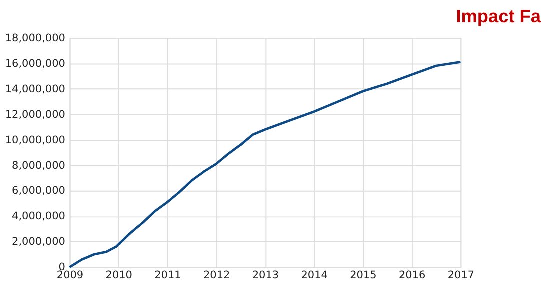 The width and height of the screenshot is (541, 300). I want to click on y-tick-label: 8,000,000, so click(39, 166).